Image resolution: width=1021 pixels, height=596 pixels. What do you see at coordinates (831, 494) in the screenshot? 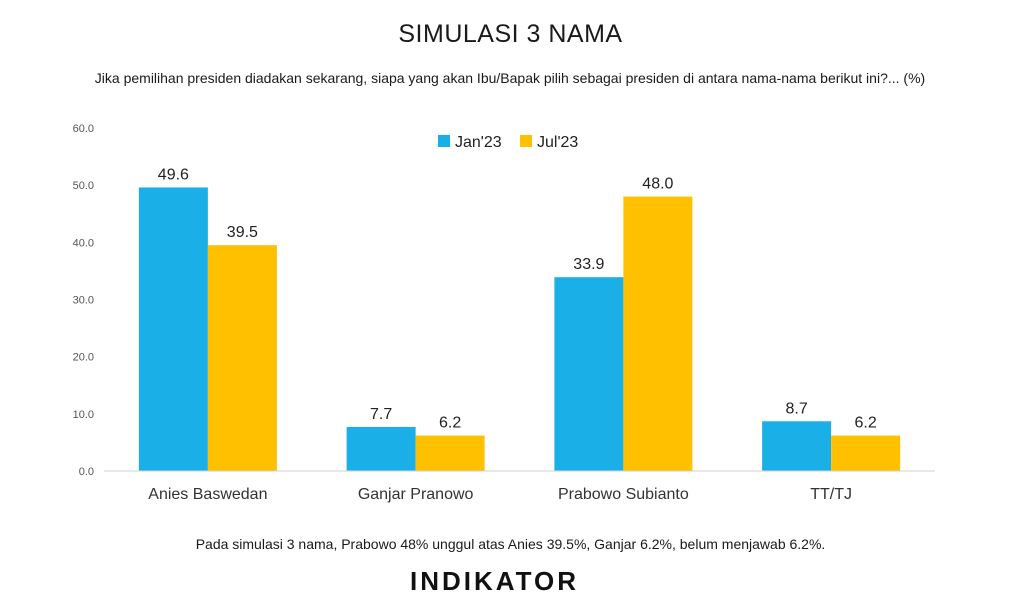
I see `category-label: TT/TJ` at bounding box center [831, 494].